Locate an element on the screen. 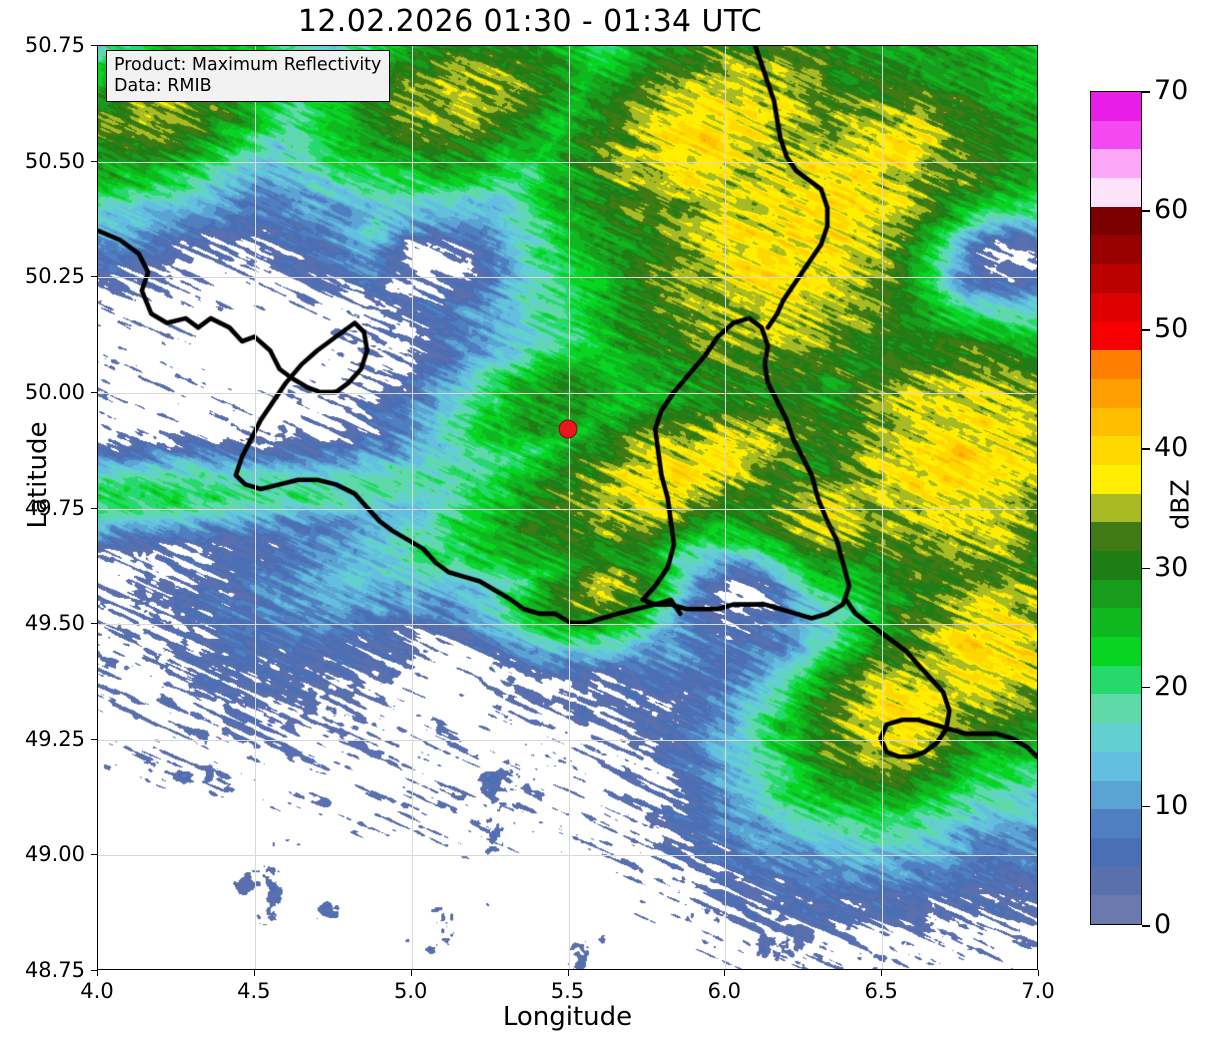 This screenshot has height=1040, width=1219. product-info-box: Product: Maximum Reflectivity Data: RMIB is located at coordinates (248, 76).